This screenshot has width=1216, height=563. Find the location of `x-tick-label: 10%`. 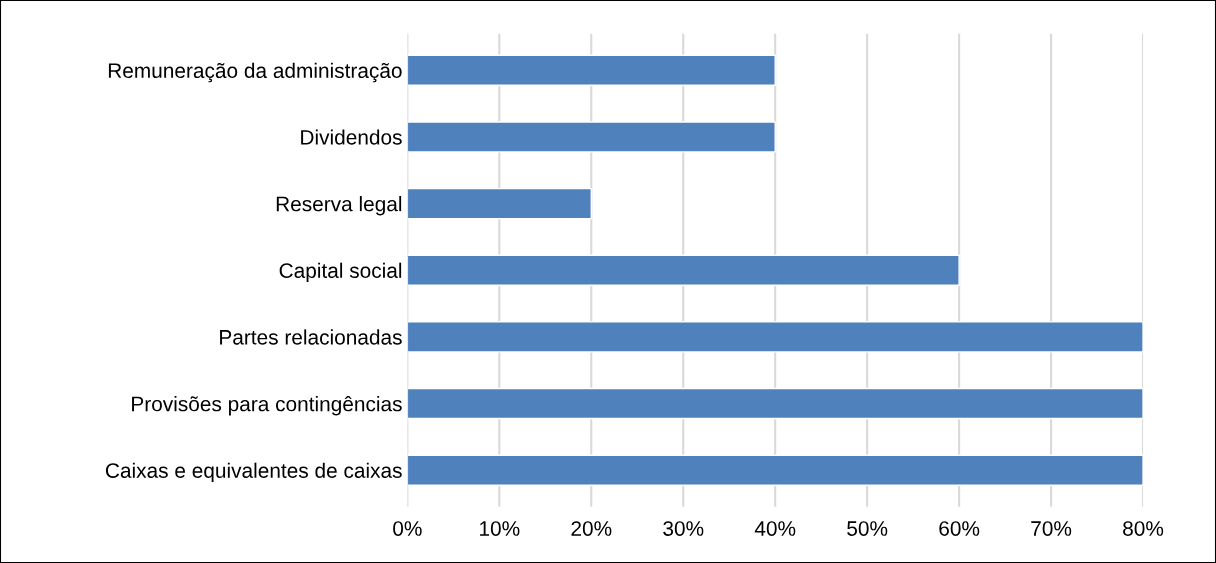

x-tick-label: 10% is located at coordinates (500, 528).